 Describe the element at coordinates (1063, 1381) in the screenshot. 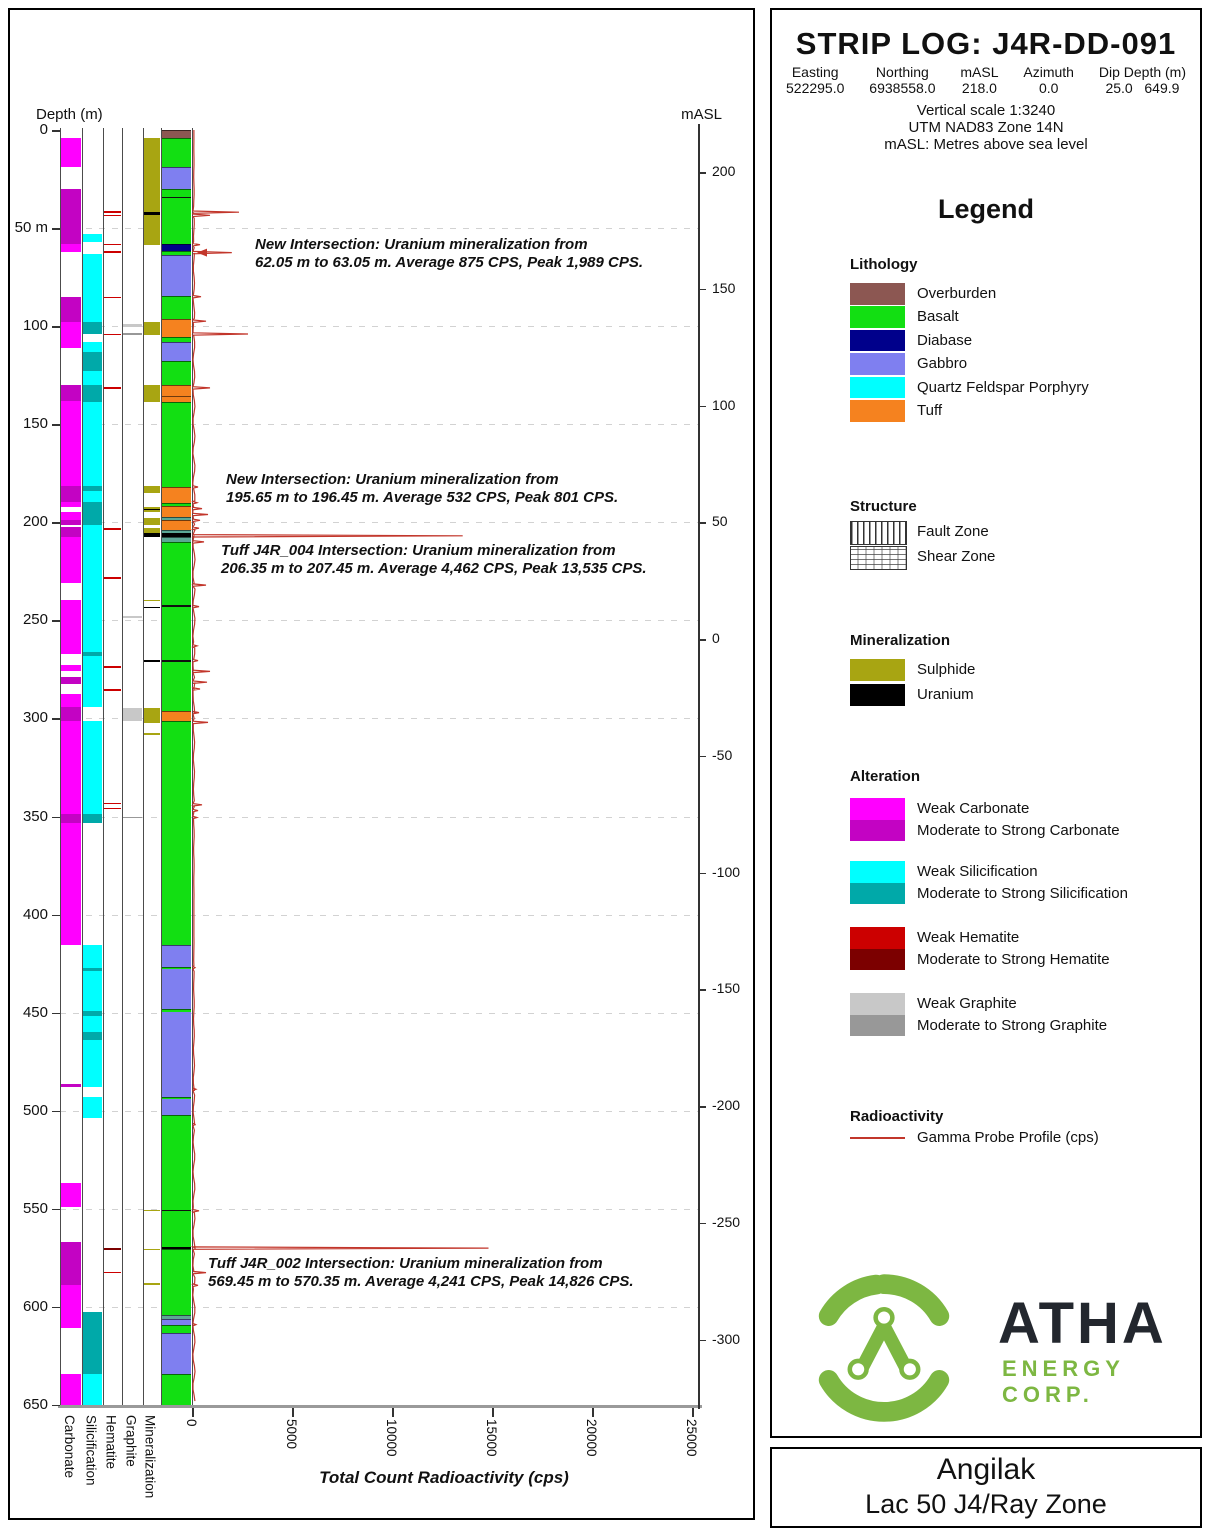

I see `logo-sub-text: ENERGY CORP.` at that location.